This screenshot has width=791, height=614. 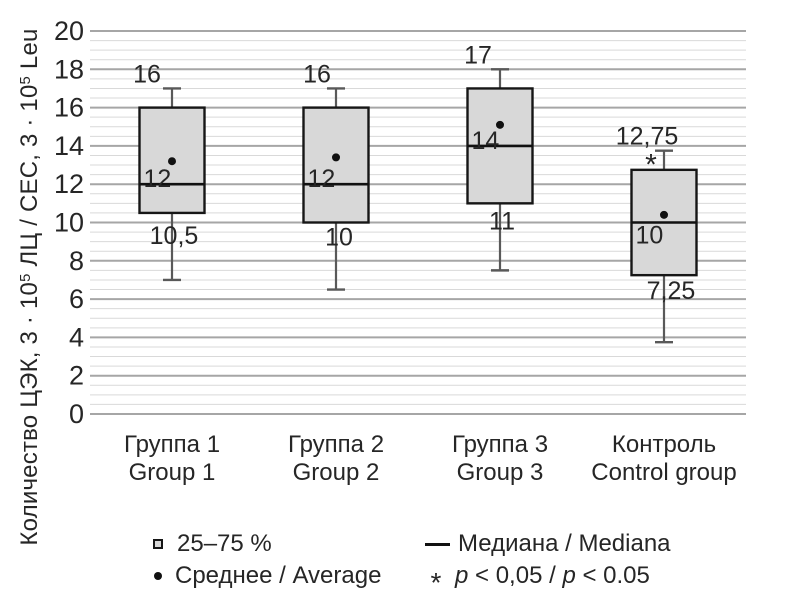 What do you see at coordinates (515, 575) in the screenshot?
I see `pvalue-mid: < 0,05 /` at bounding box center [515, 575].